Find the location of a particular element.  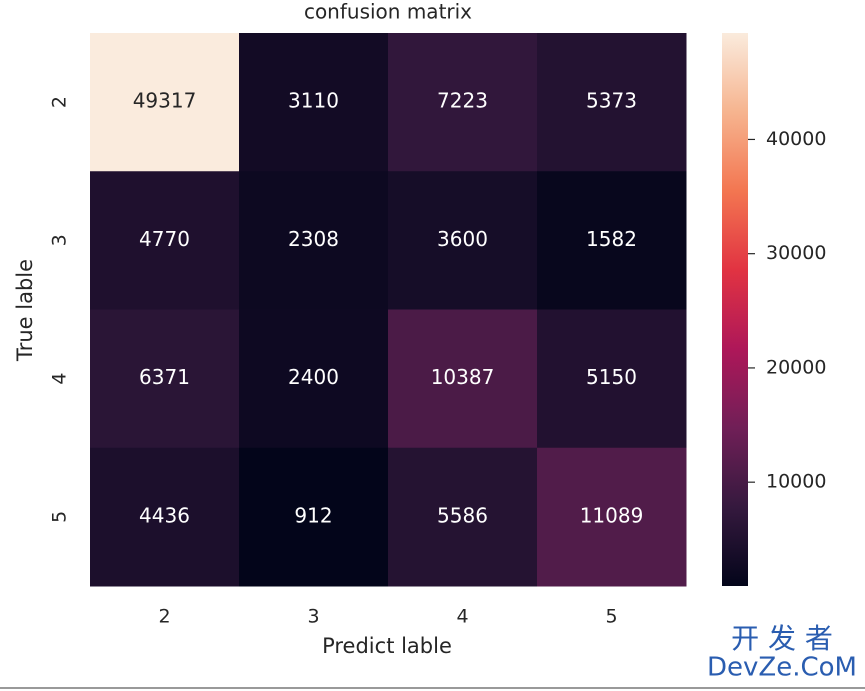

x-tick-label: 3 is located at coordinates (313, 617).